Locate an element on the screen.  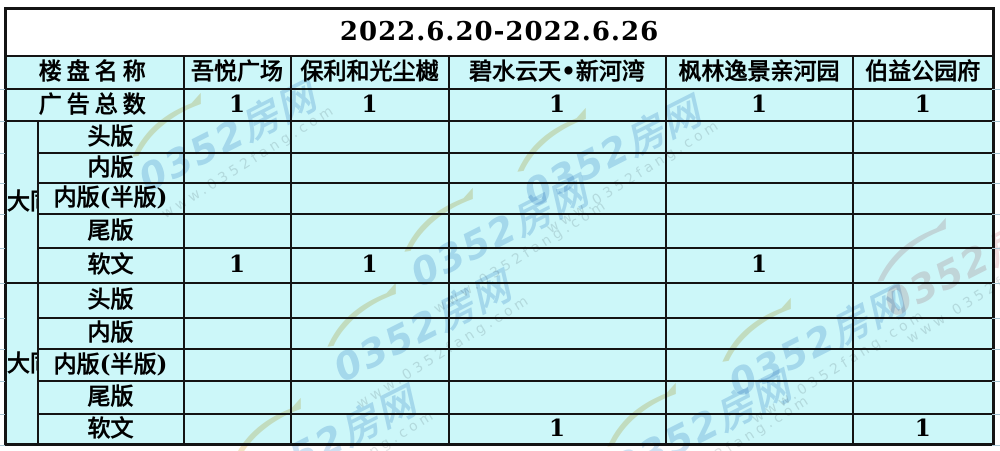
total-row: 广告总数 1 1 1 1 1 is located at coordinates (499, 104).